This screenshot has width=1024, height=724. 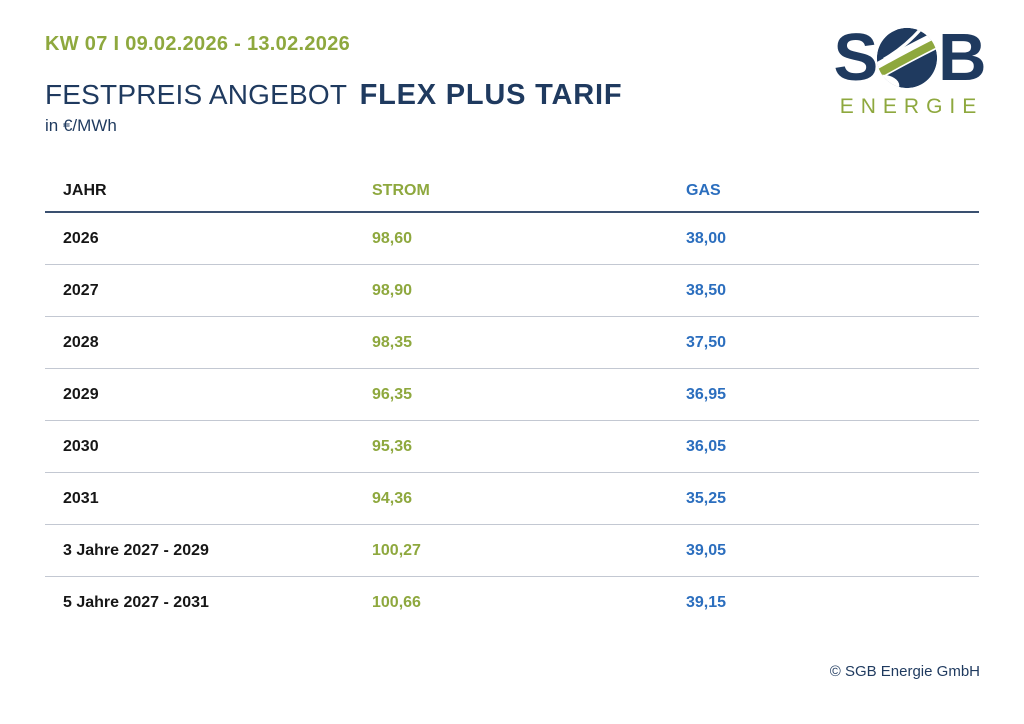 What do you see at coordinates (81, 394) in the screenshot?
I see `cell-jahr: 2029` at bounding box center [81, 394].